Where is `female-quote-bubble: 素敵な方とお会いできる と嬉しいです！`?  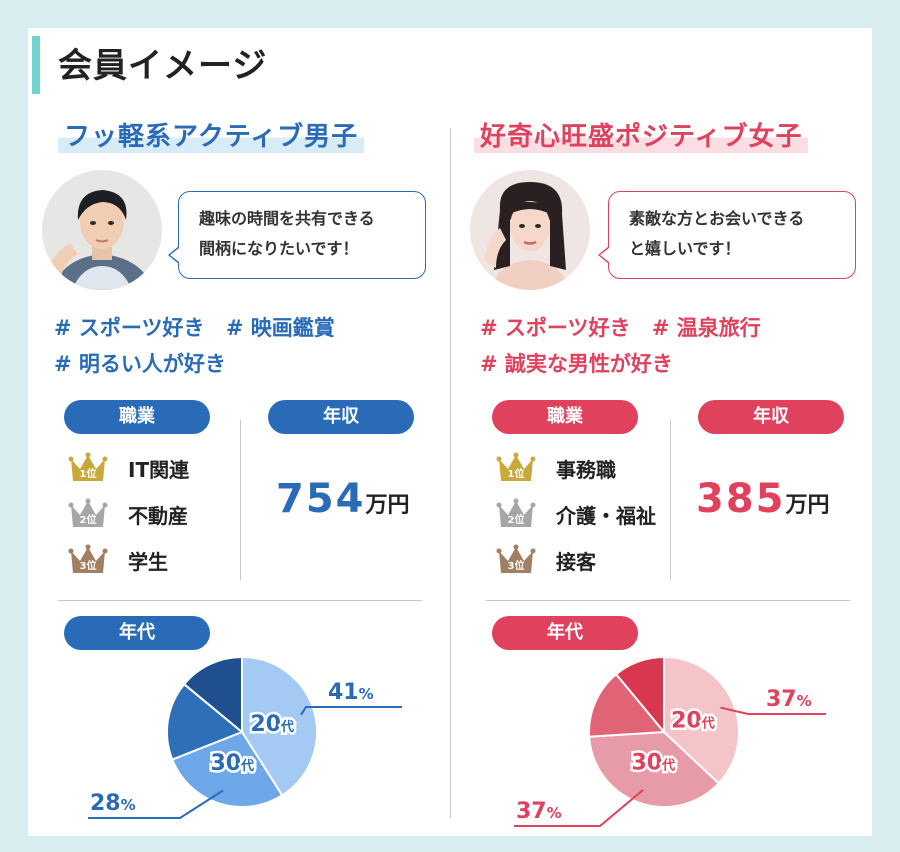 female-quote-bubble: 素敵な方とお会いできる と嬉しいです！ is located at coordinates (727, 235).